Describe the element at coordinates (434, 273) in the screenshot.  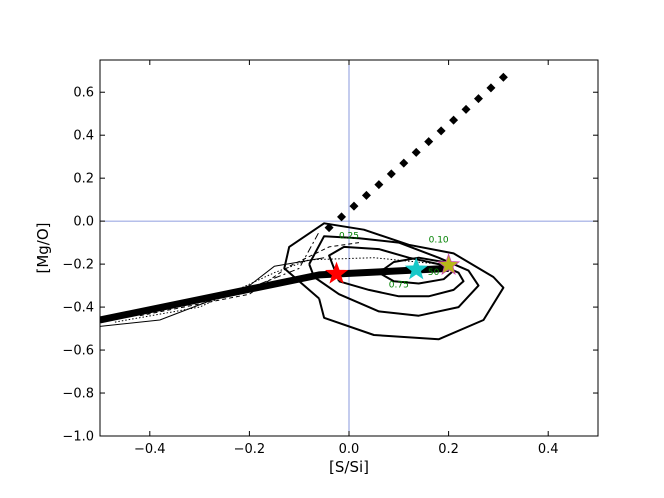
I see `contour-label: 50` at that location.